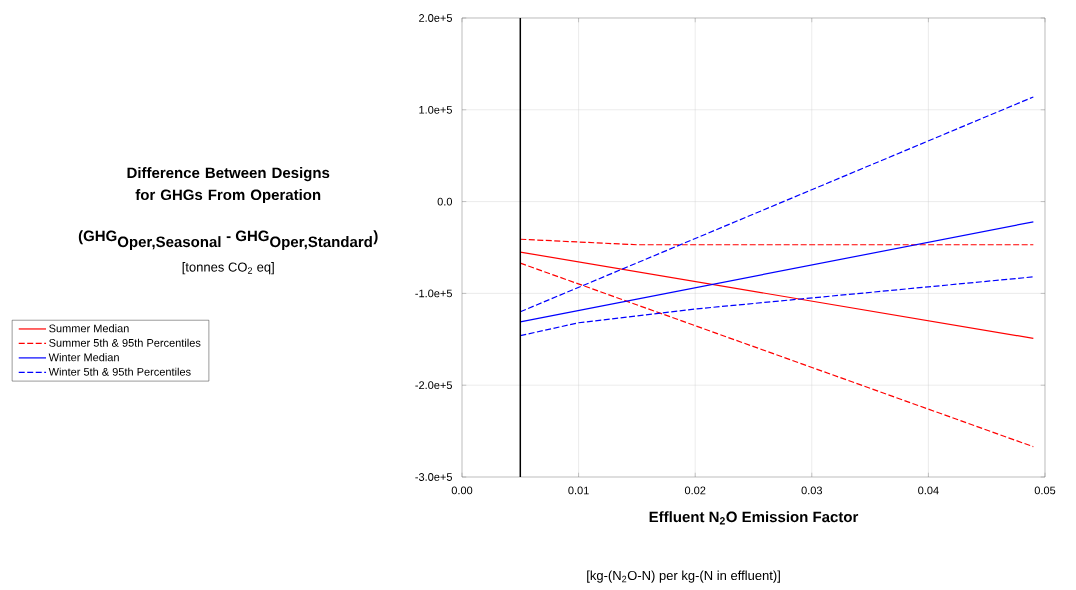 The image size is (1076, 590). Describe the element at coordinates (89, 328) in the screenshot. I see `legend-label: Summer Median` at that location.